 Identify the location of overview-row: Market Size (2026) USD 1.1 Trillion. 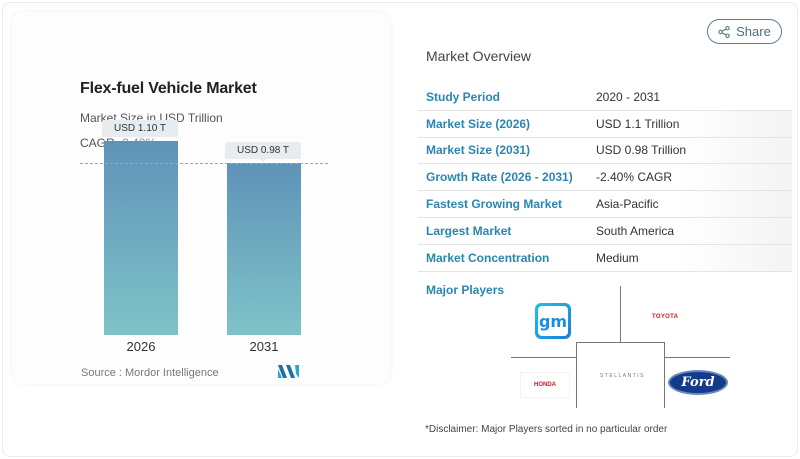
(605, 124).